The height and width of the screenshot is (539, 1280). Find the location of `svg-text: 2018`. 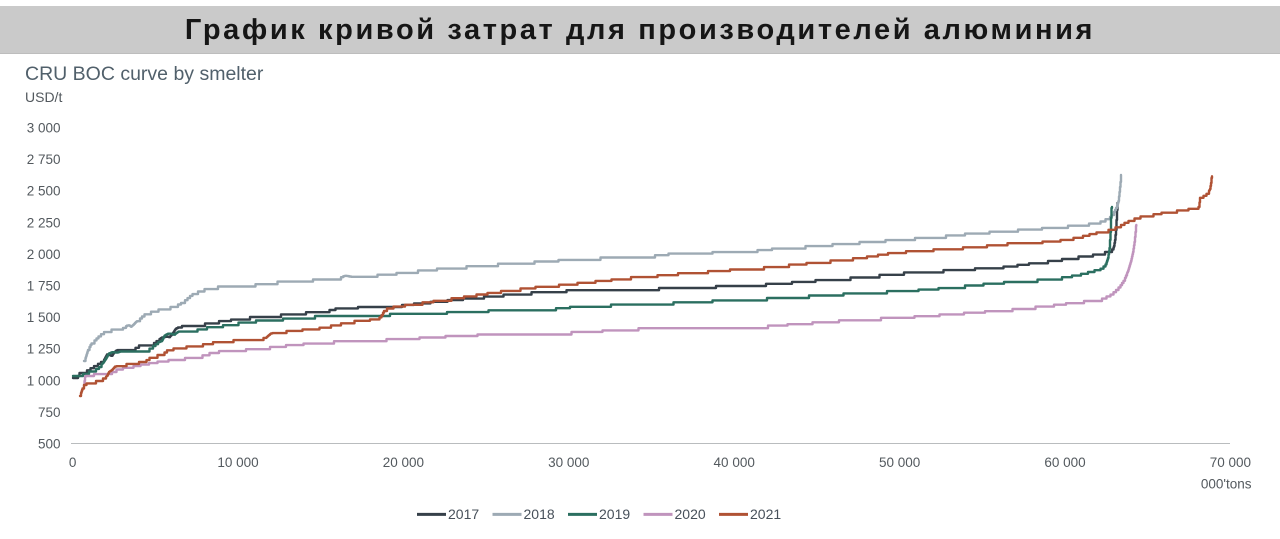

svg-text: 2018 is located at coordinates (539, 514).